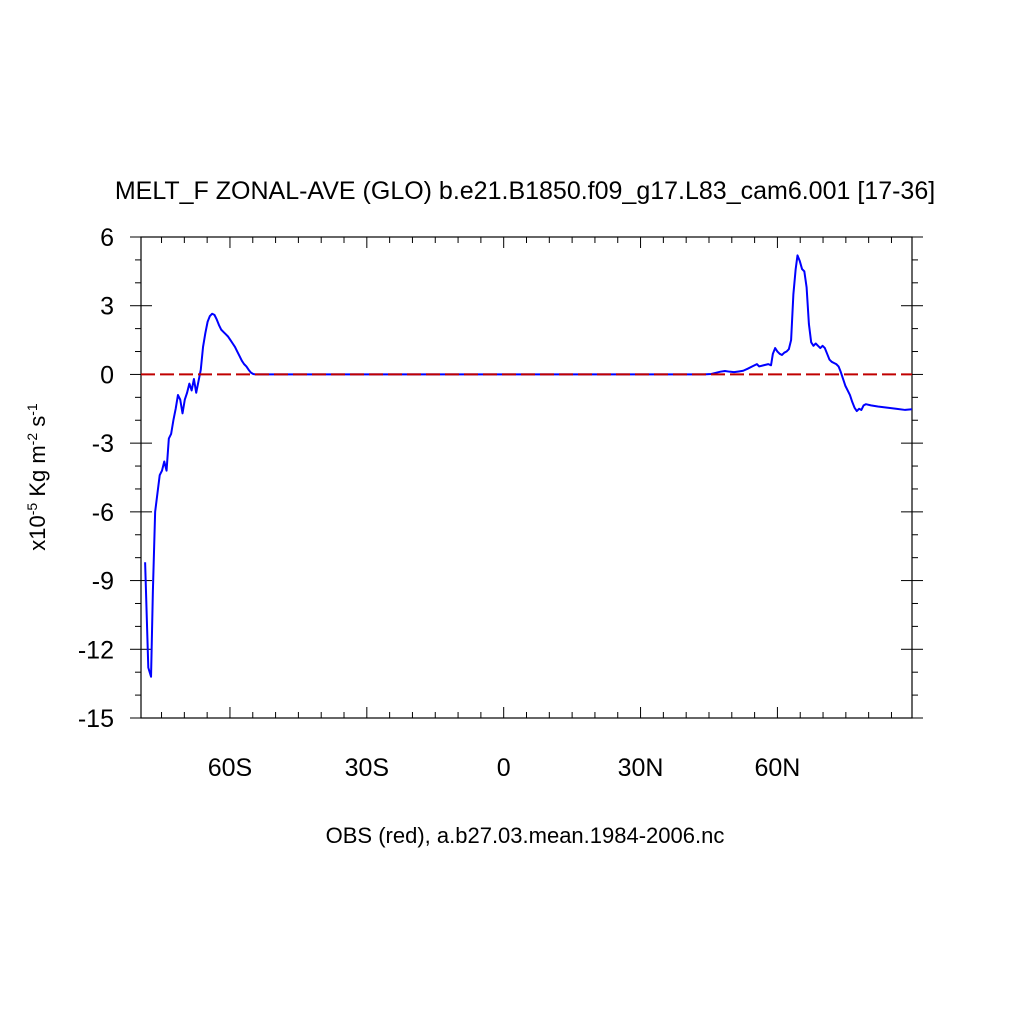 Image resolution: width=1024 pixels, height=1024 pixels. I want to click on y-axis-label-exp3: -1, so click(32, 409).